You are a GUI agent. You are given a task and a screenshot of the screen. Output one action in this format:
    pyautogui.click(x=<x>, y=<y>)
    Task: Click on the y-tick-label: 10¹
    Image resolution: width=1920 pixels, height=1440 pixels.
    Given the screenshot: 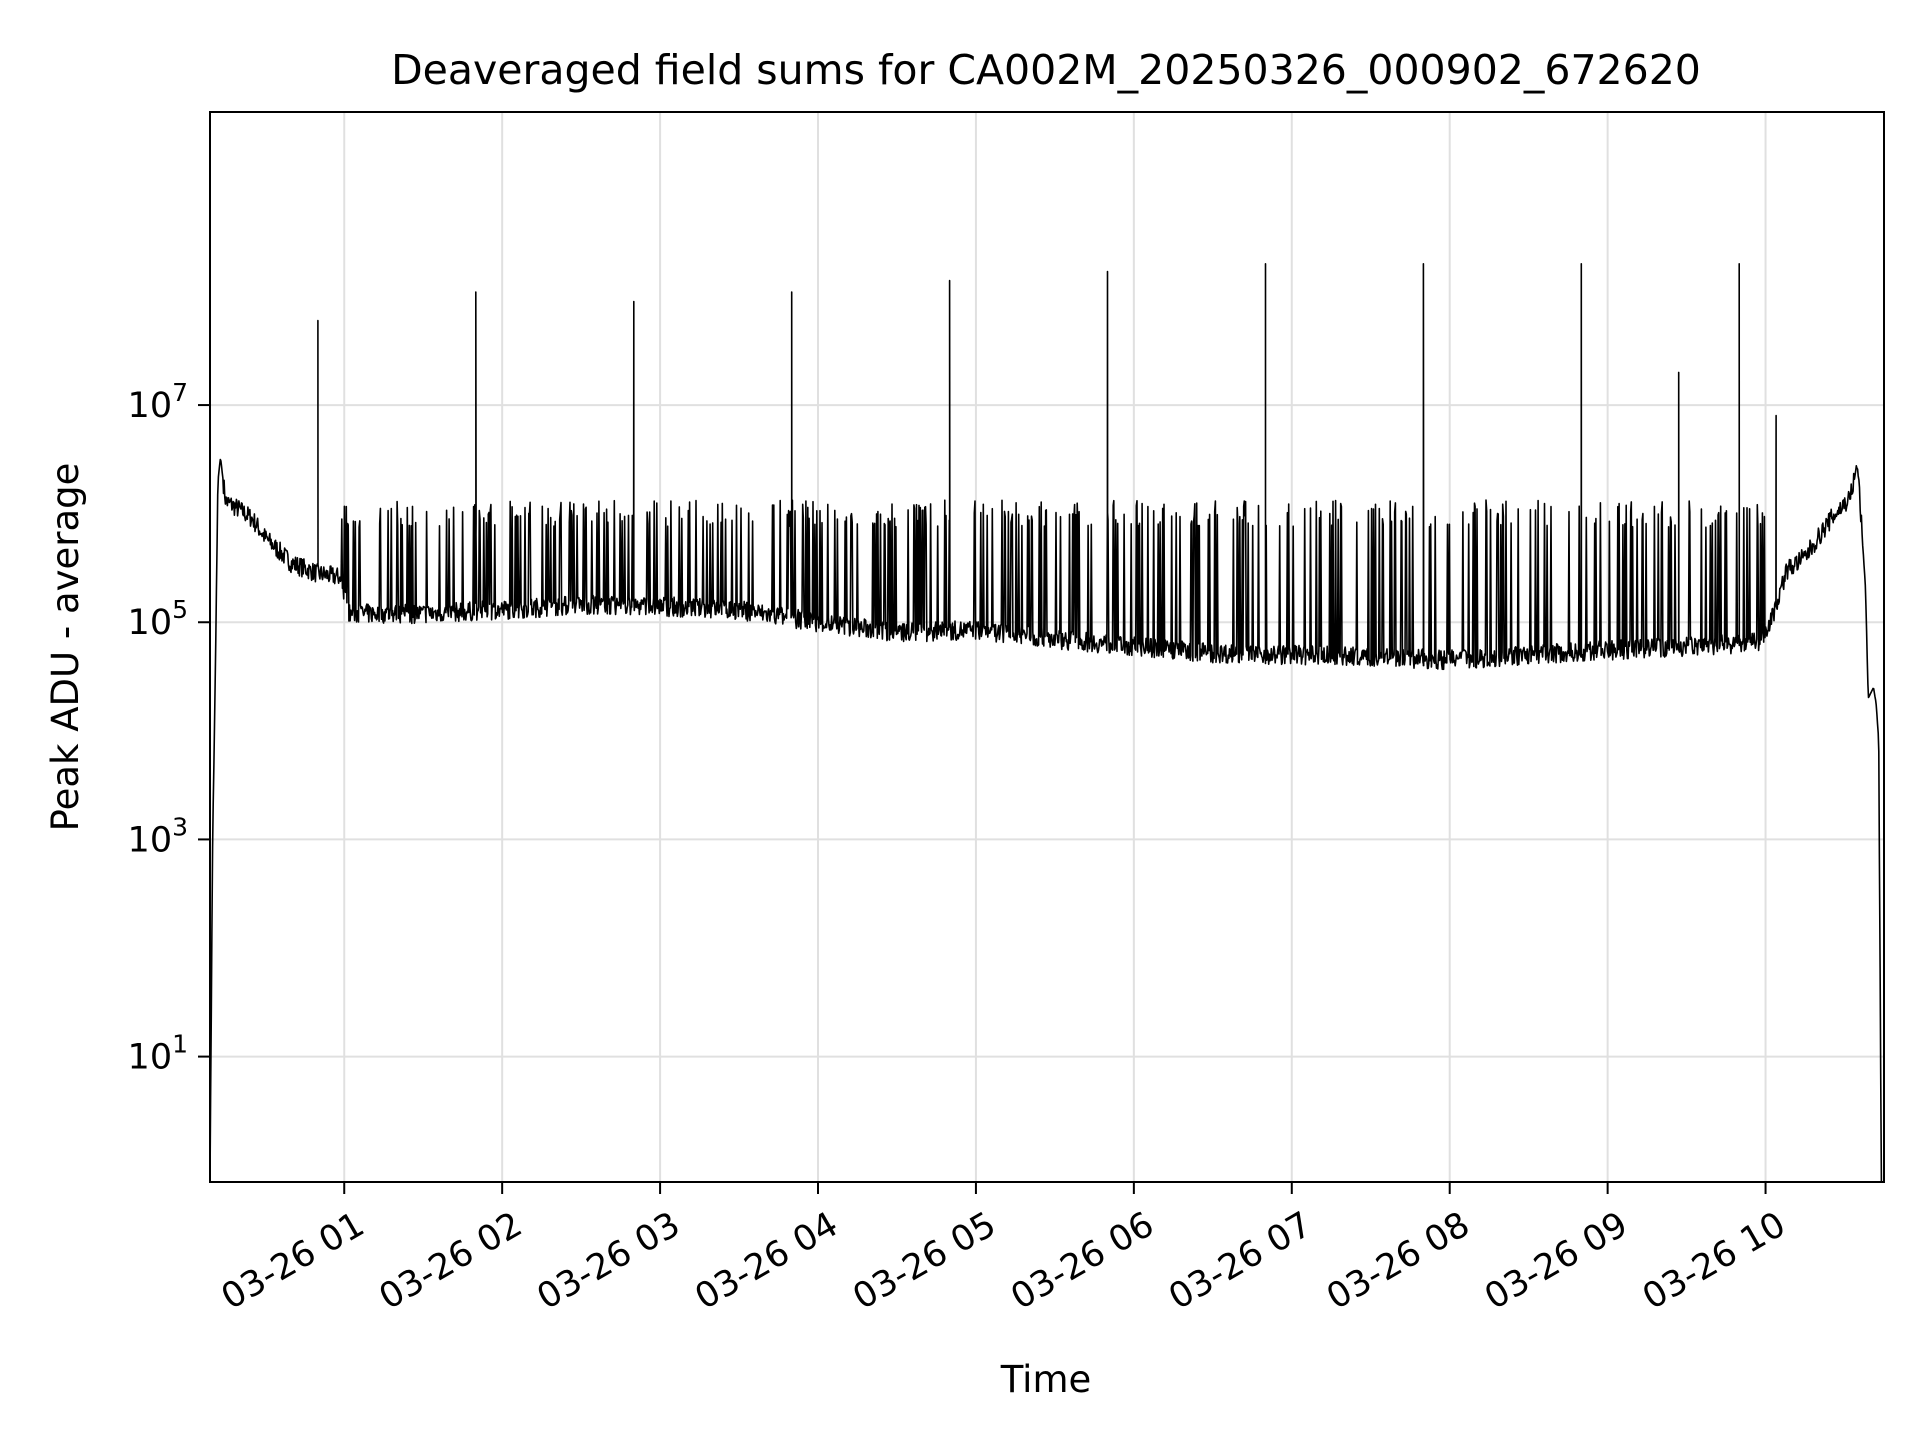 What is the action you would take?
    pyautogui.click(x=158, y=1054)
    